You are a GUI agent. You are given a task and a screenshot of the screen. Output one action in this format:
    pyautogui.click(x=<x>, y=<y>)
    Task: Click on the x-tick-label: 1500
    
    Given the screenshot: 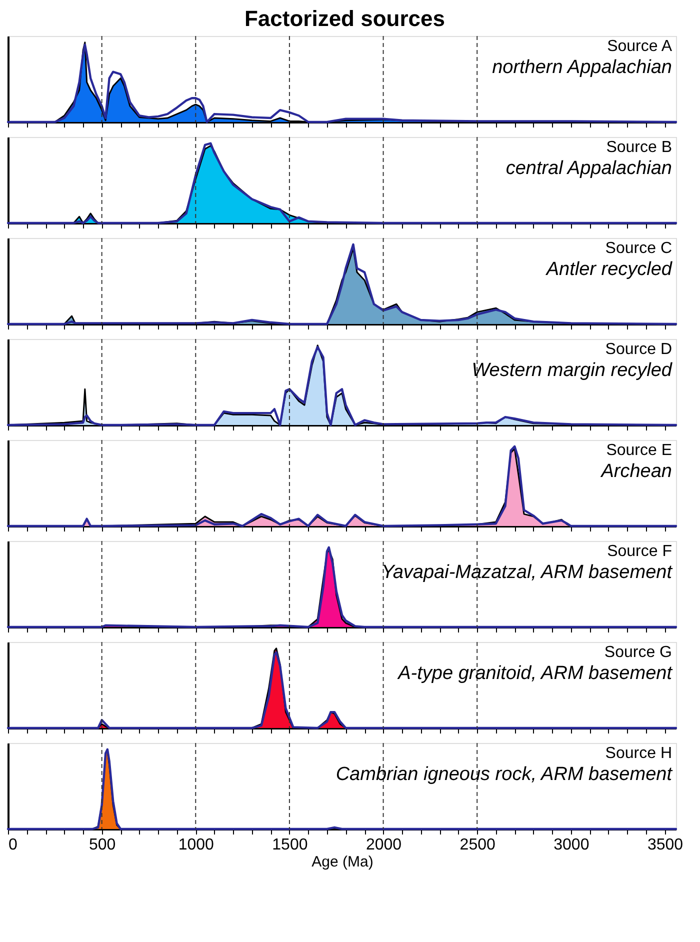 What is the action you would take?
    pyautogui.click(x=290, y=845)
    